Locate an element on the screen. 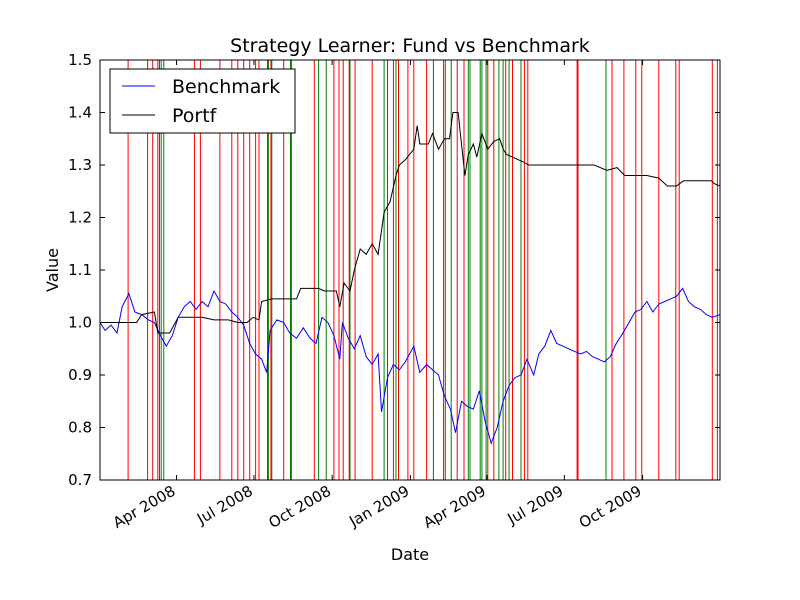 The width and height of the screenshot is (800, 600). y-tick-label: 0.9 is located at coordinates (80, 375).